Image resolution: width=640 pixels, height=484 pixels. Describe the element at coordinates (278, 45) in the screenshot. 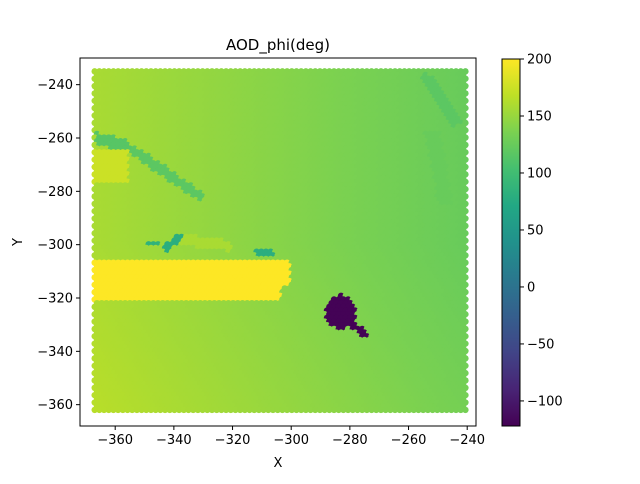

I see `chart-title: AOD_phi(deg)` at that location.